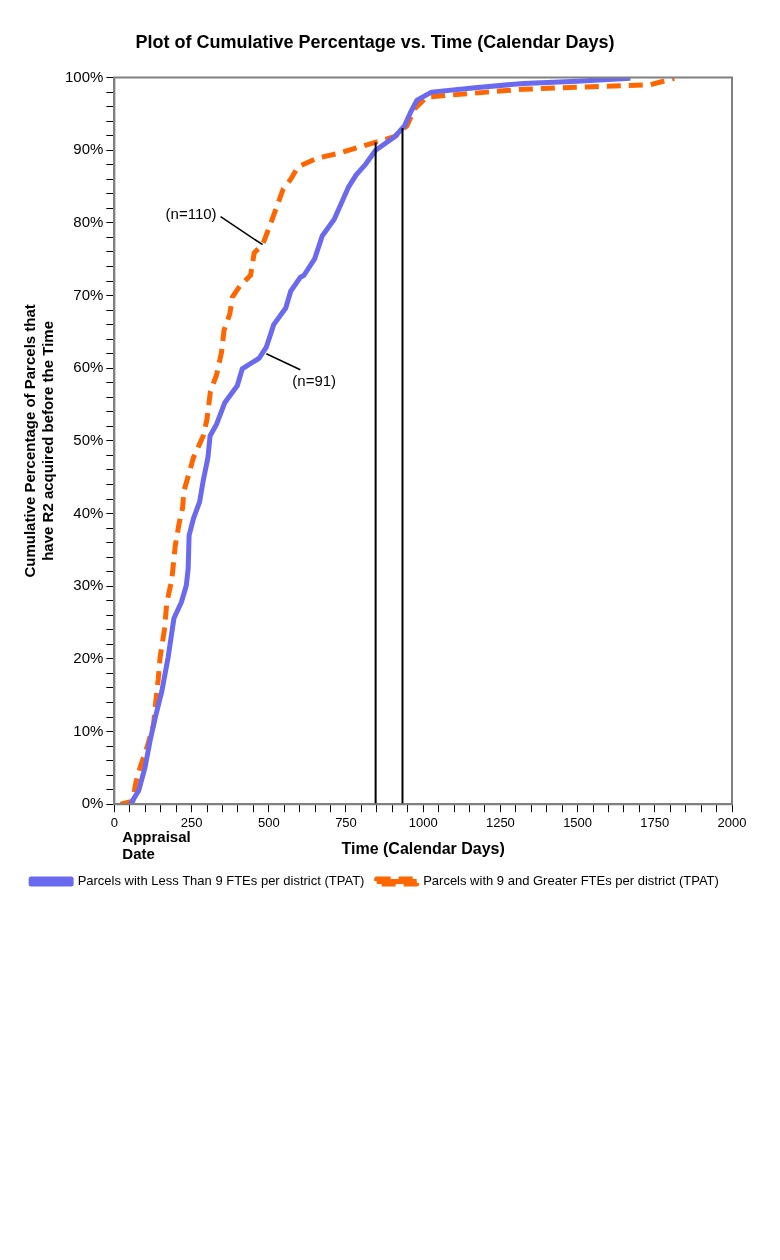  I want to click on y-axis-title: Cumulative Percentage of Parcels that have R2 acquired before the Time, so click(39, 441).